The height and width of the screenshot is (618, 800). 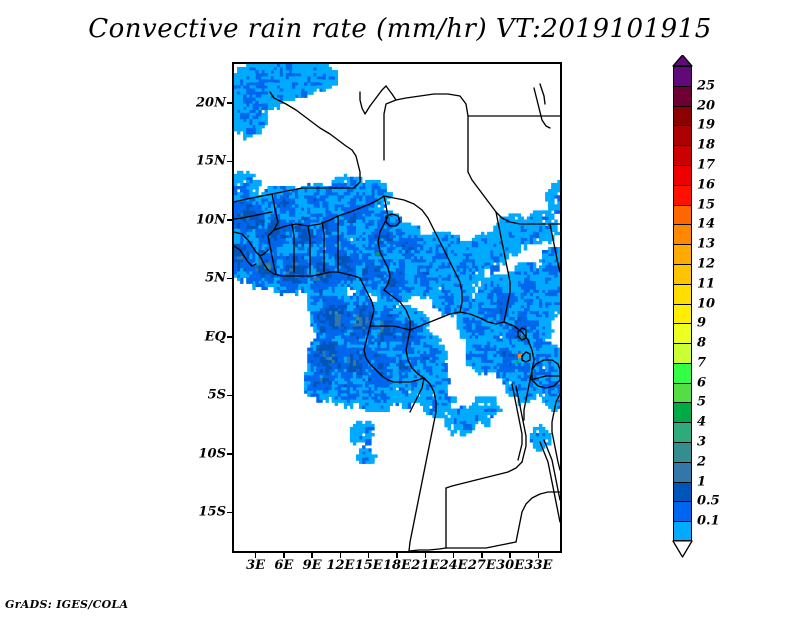 I want to click on y-axis-tick-label: 5N, so click(x=215, y=278).